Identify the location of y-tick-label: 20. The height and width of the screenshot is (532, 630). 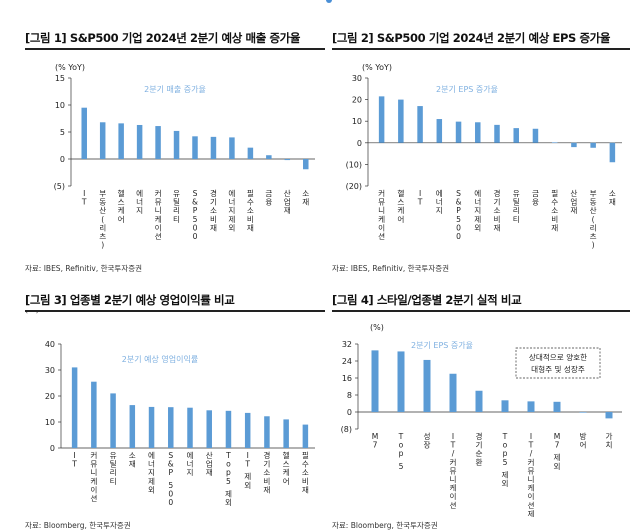
(357, 100).